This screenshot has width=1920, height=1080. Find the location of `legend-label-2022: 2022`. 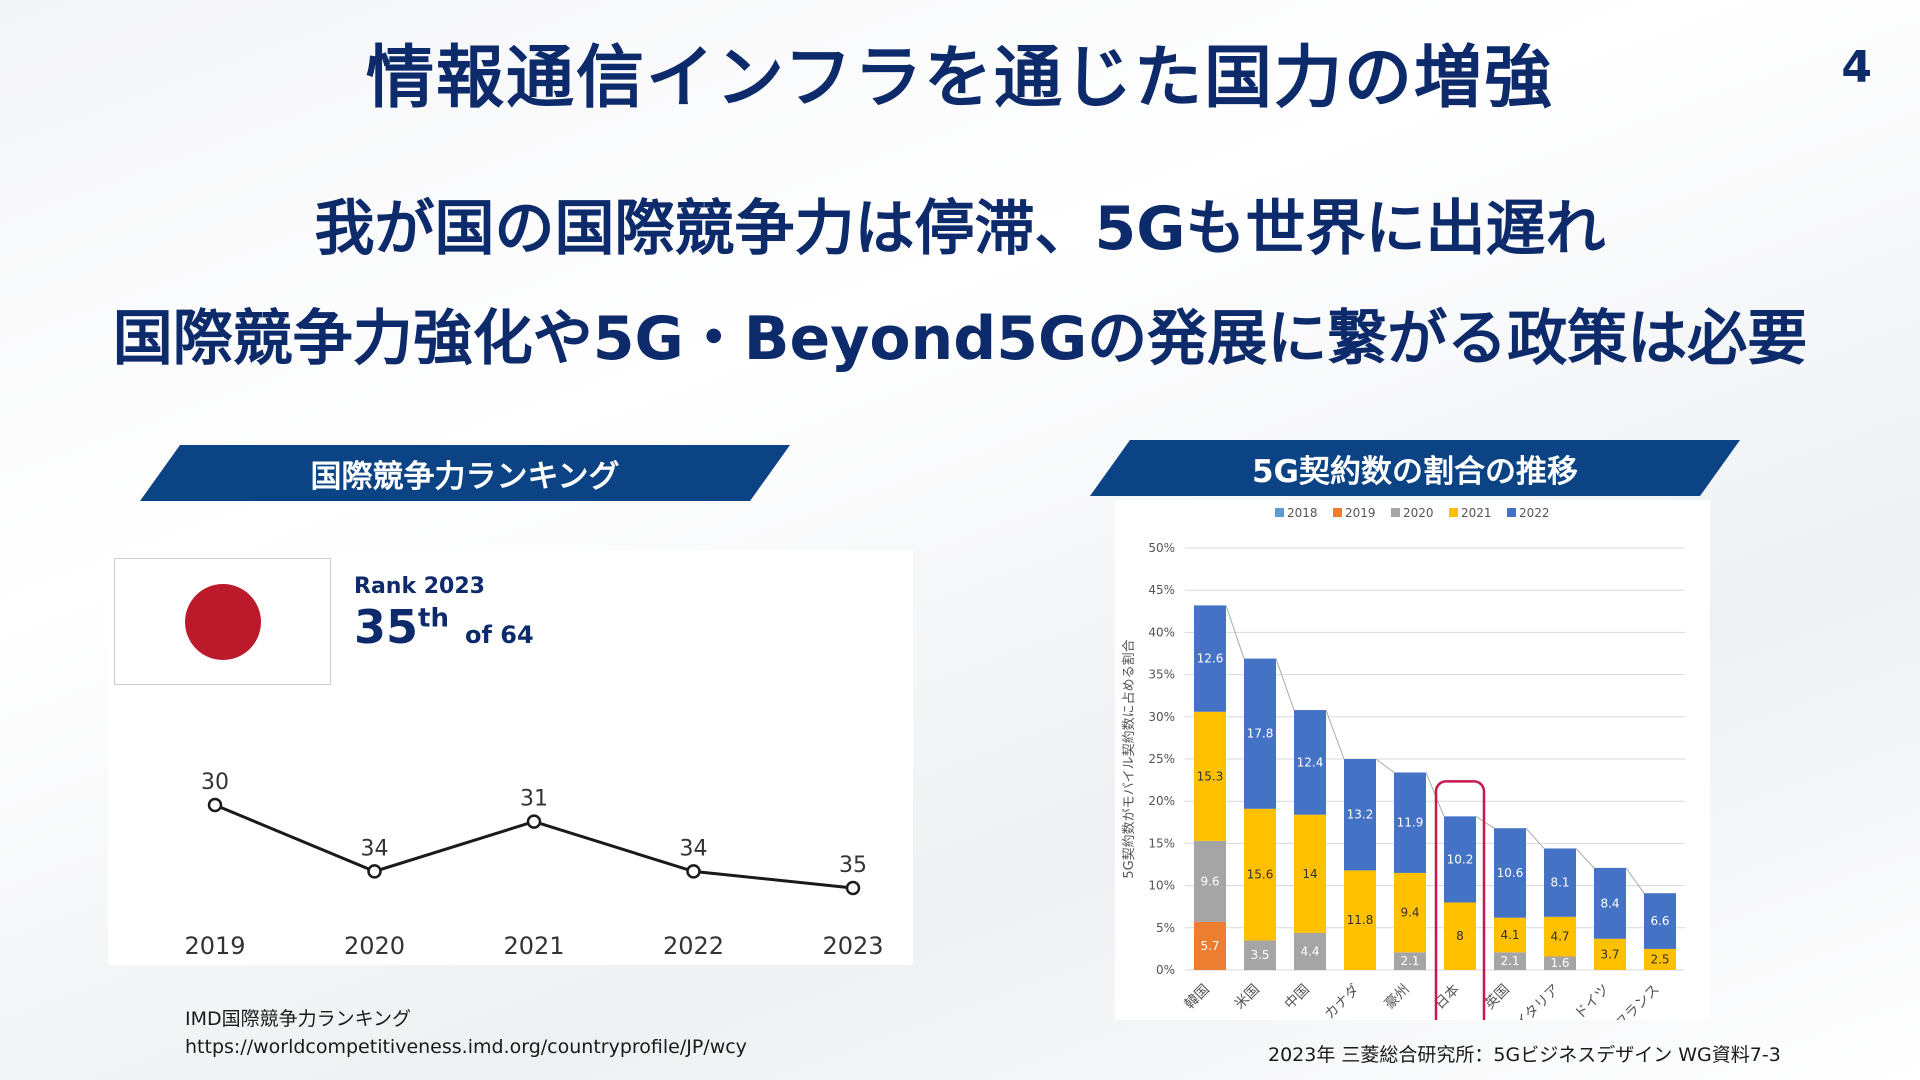

legend-label-2022: 2022 is located at coordinates (1534, 513).